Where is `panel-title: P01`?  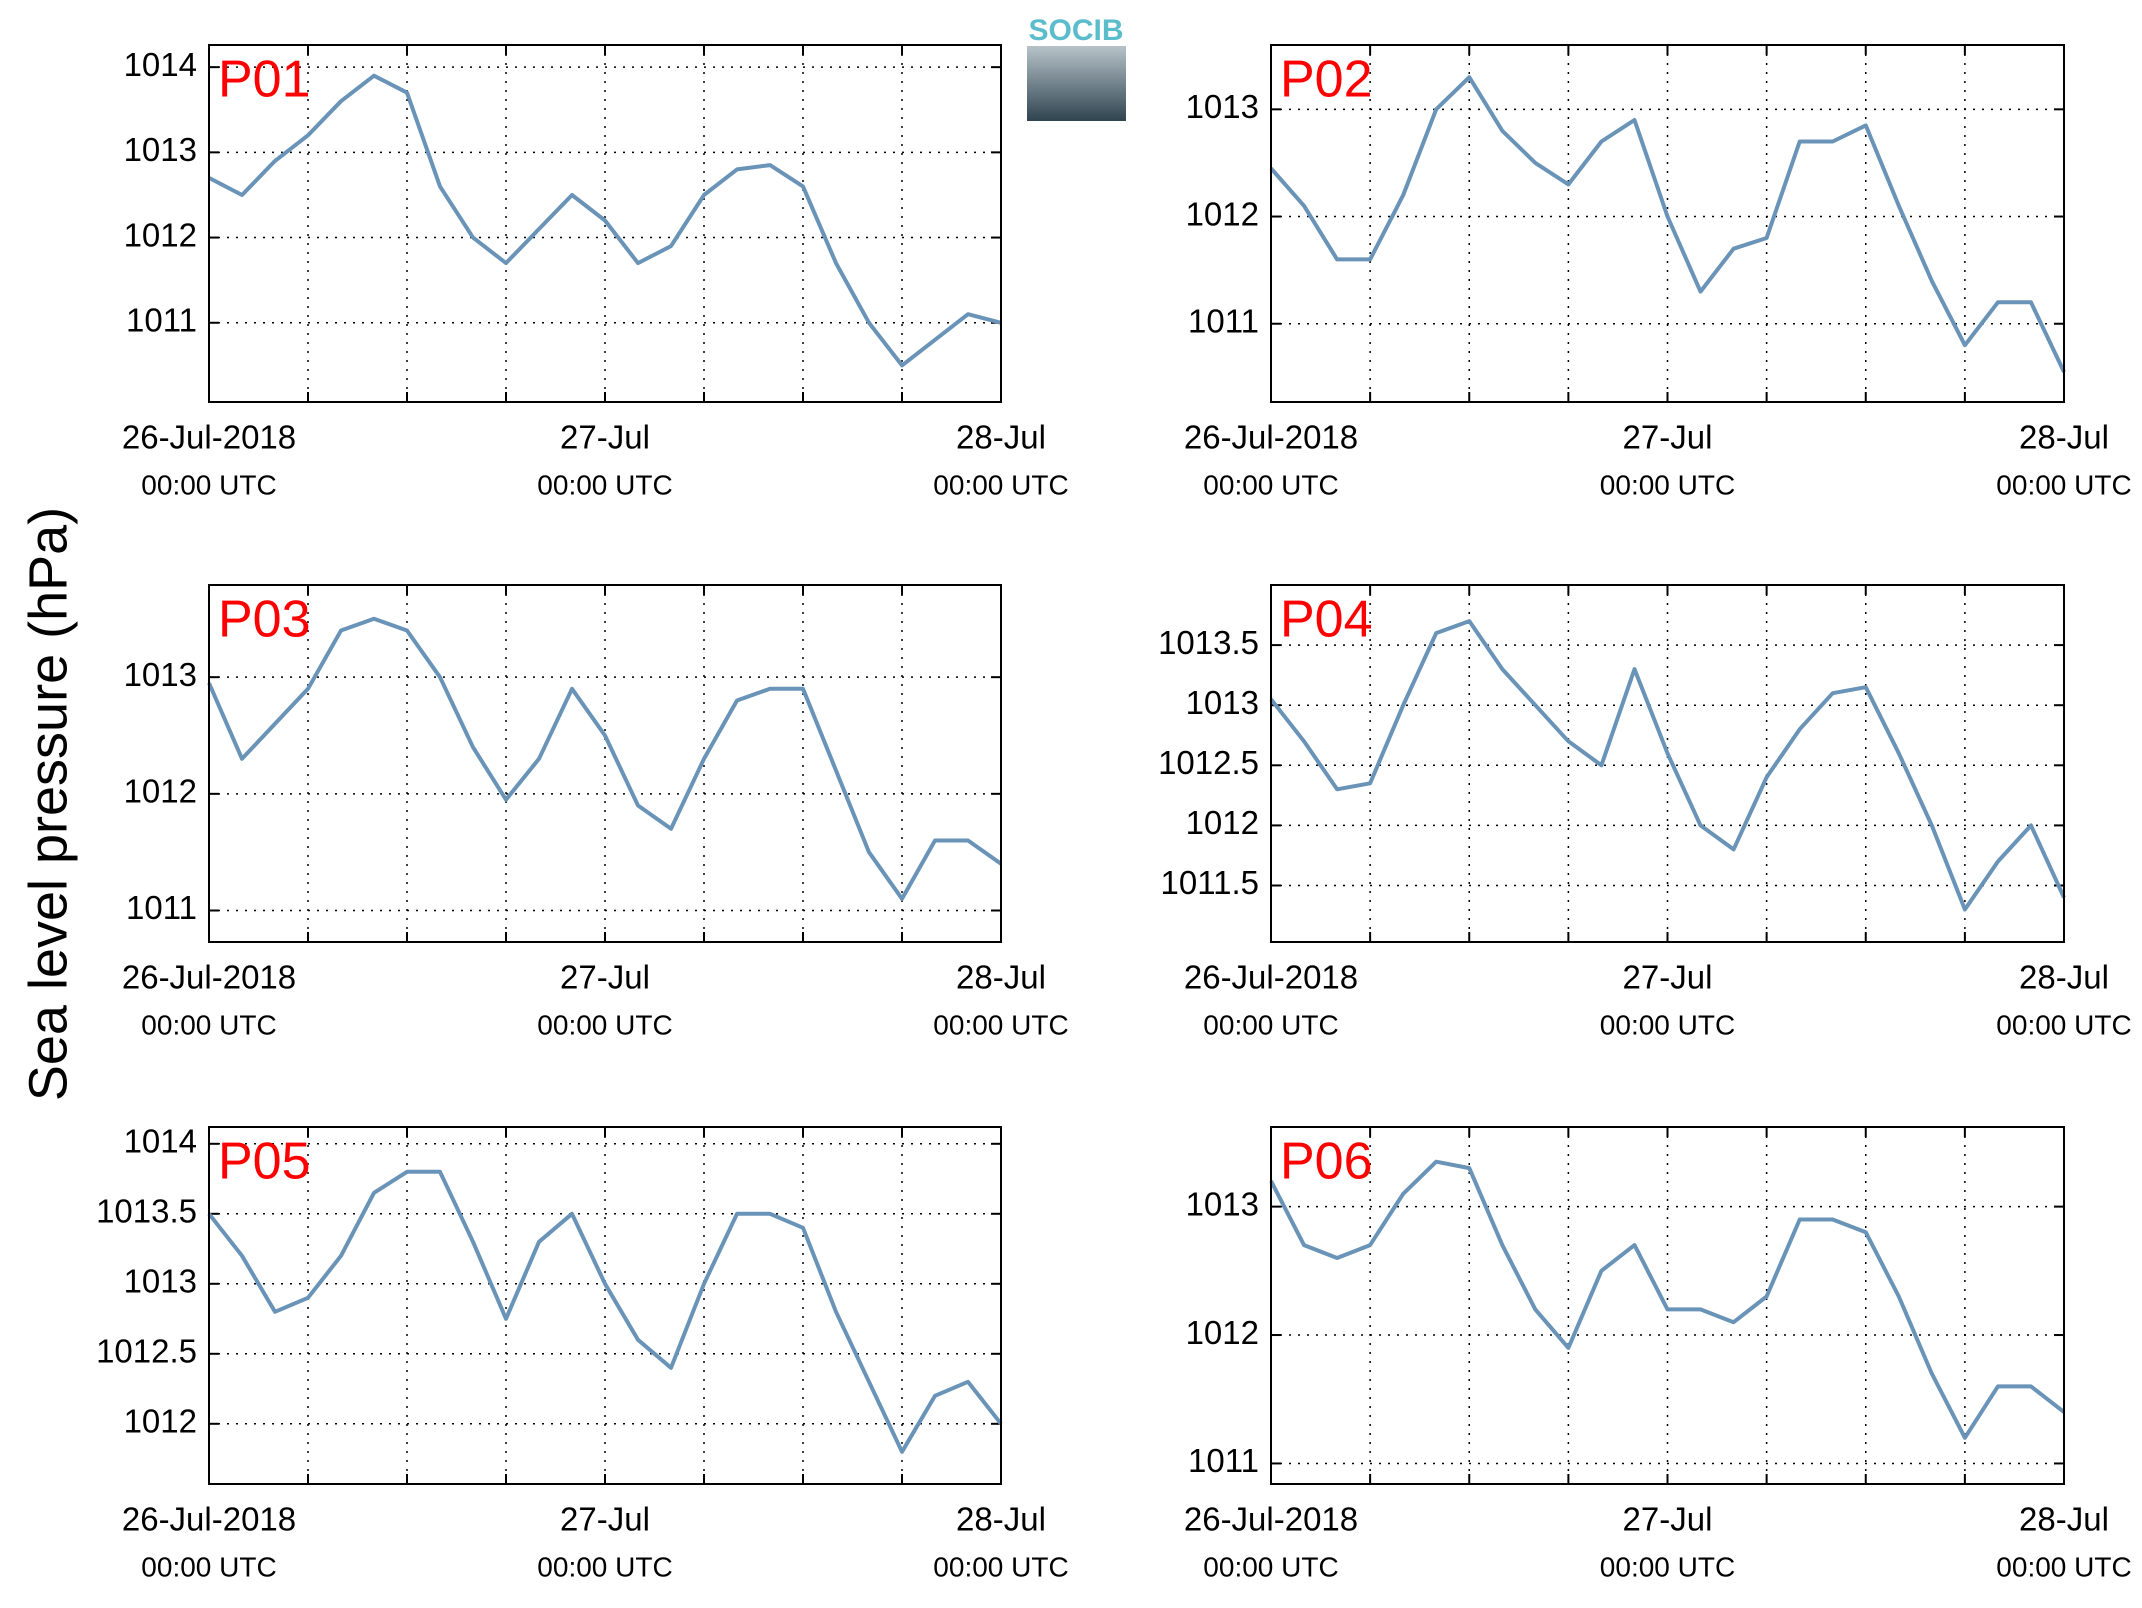
panel-title: P01 is located at coordinates (264, 80).